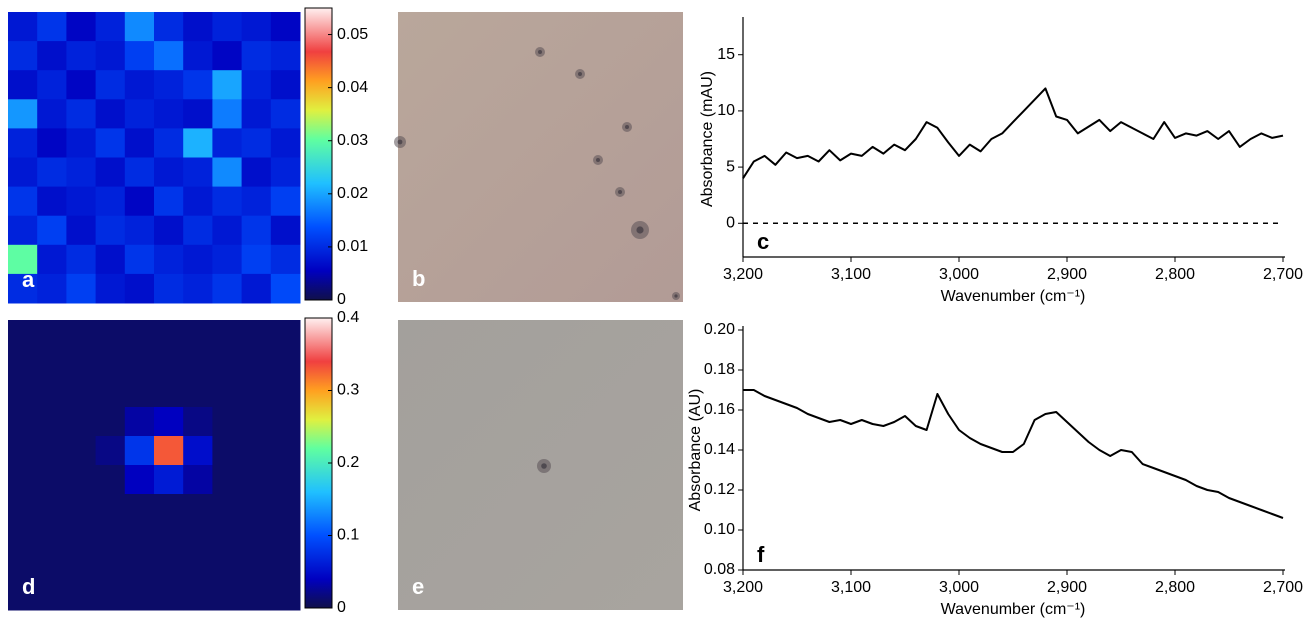  What do you see at coordinates (719, 369) in the screenshot?
I see `y-tick-label: 0.18` at bounding box center [719, 369].